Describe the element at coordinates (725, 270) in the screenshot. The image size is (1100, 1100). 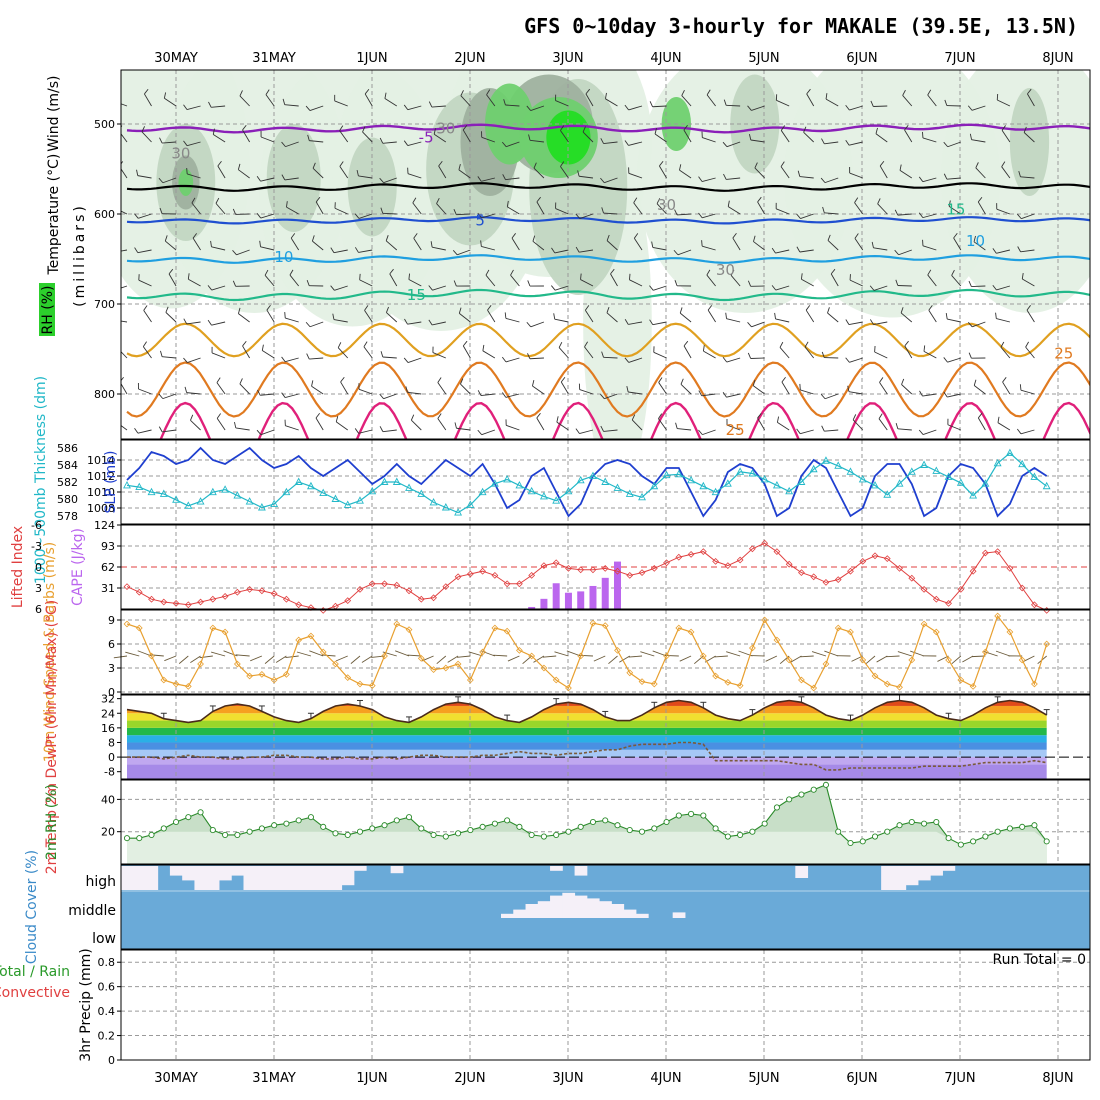
I see `contour-label-10: 30` at that location.